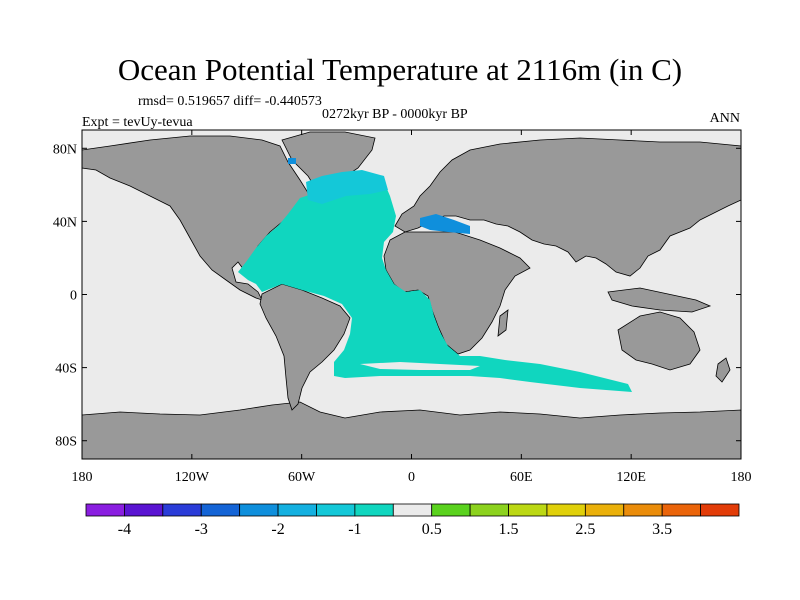  Describe the element at coordinates (347, 187) in the screenshot. I see `anomaly-north-atlantic-cold` at that location.